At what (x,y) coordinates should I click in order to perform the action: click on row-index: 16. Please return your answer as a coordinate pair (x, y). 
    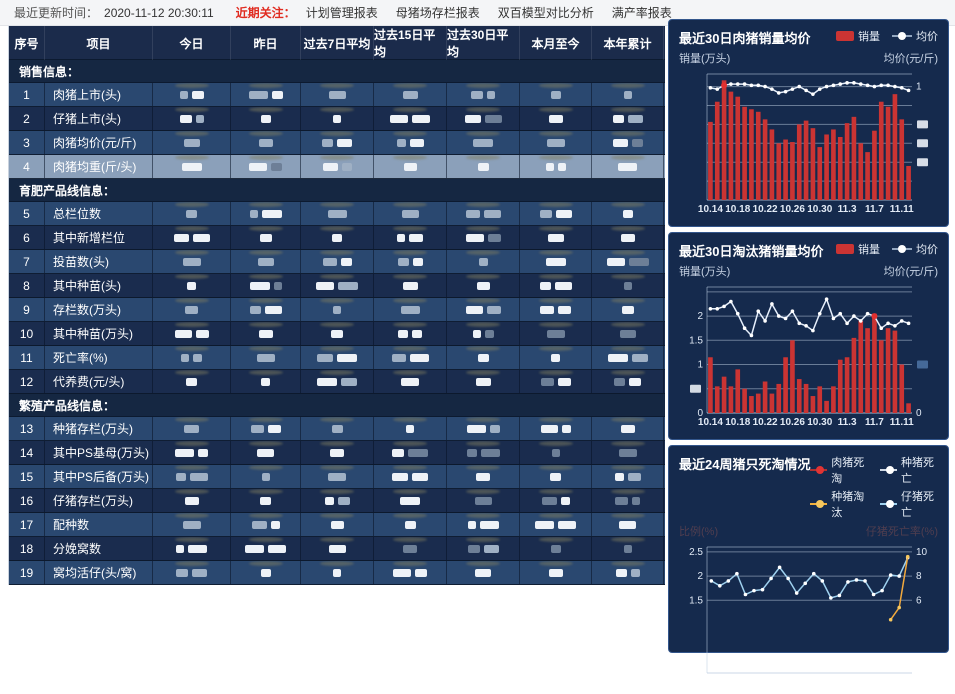
    Looking at the image, I should click on (27, 500).